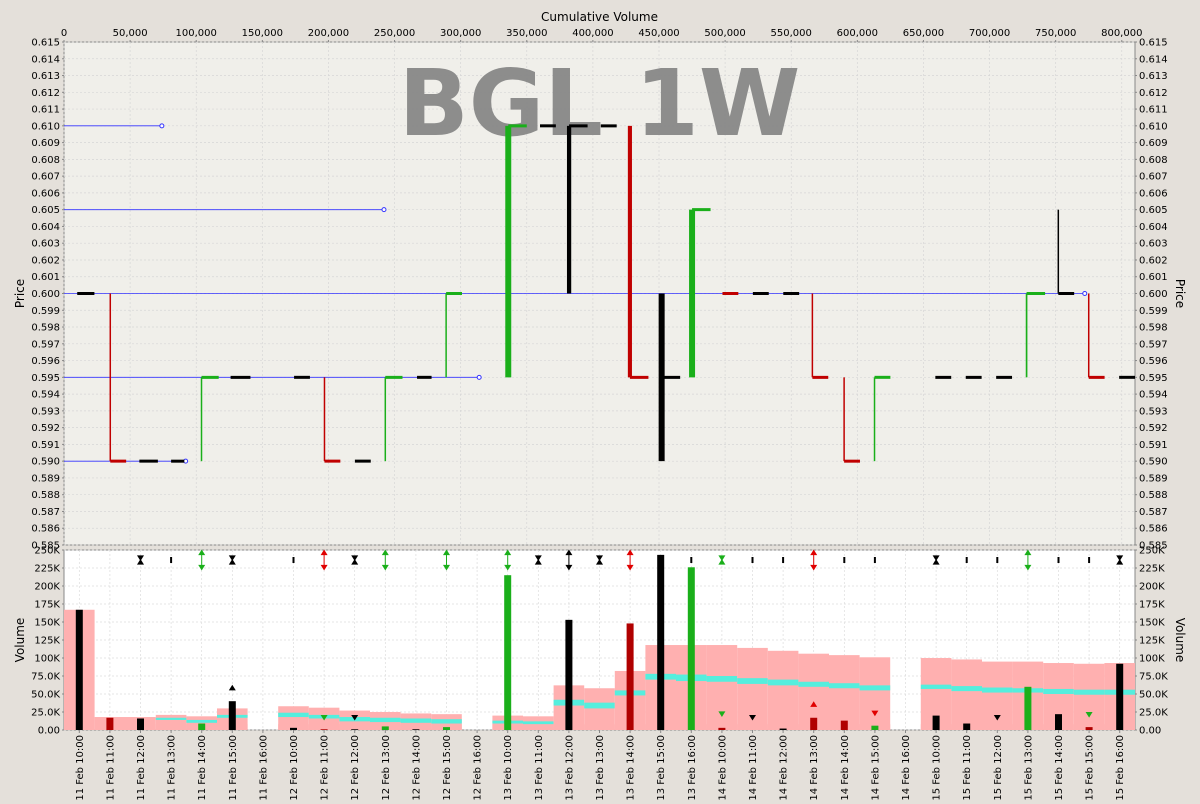 The width and height of the screenshot is (1200, 804). Describe the element at coordinates (1153, 328) in the screenshot. I see `price-y-tick-label-right: 0.598` at that location.